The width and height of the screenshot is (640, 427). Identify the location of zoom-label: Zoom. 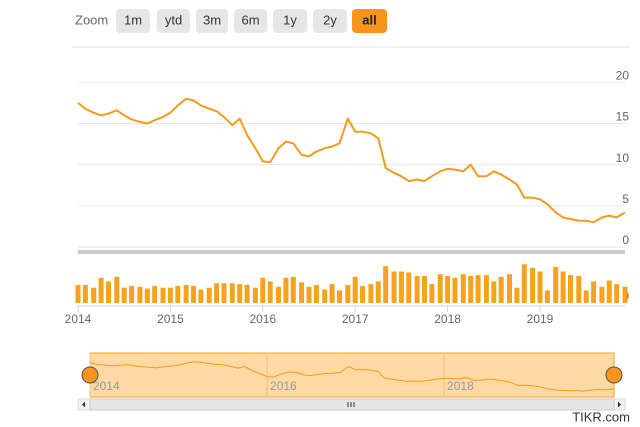
(91, 19).